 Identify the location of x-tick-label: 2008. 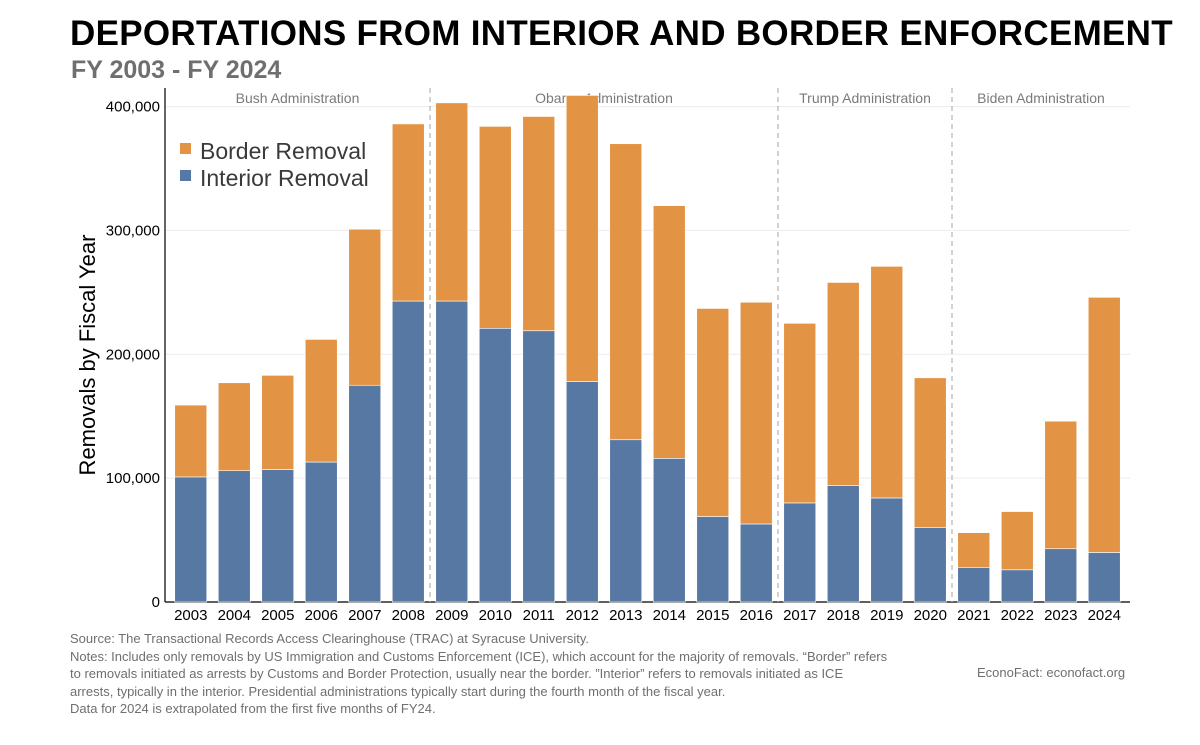
(408, 615).